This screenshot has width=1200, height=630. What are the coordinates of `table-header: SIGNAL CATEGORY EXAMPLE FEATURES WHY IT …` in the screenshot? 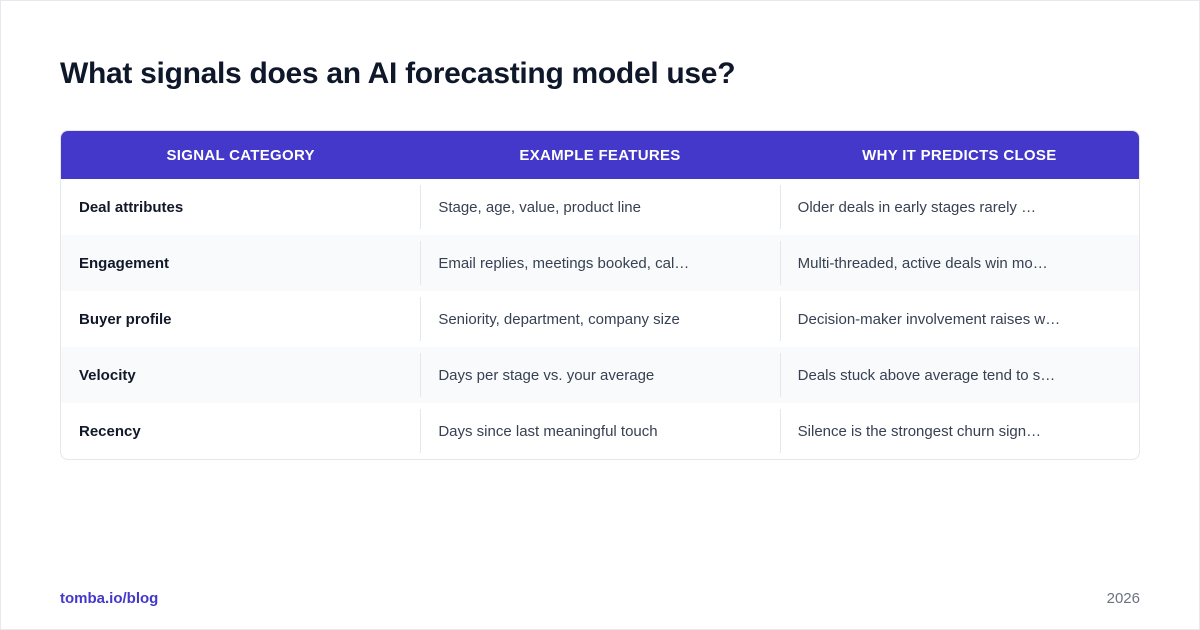 It's located at (600, 155).